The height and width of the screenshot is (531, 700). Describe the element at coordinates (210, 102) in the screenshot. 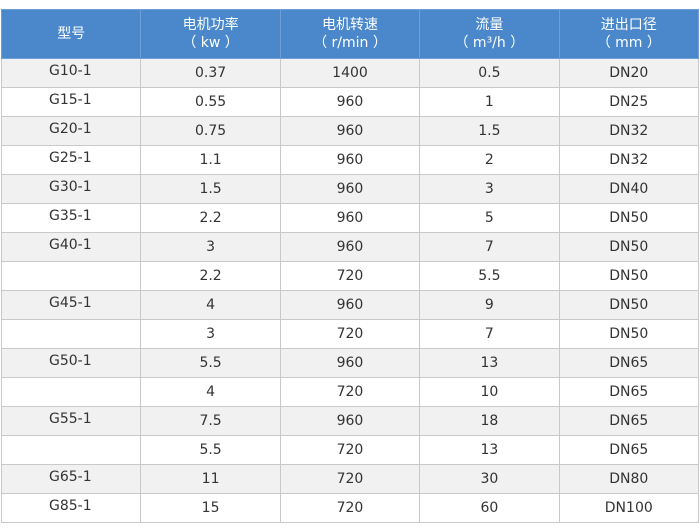

I see `table-cell: 0.55` at that location.